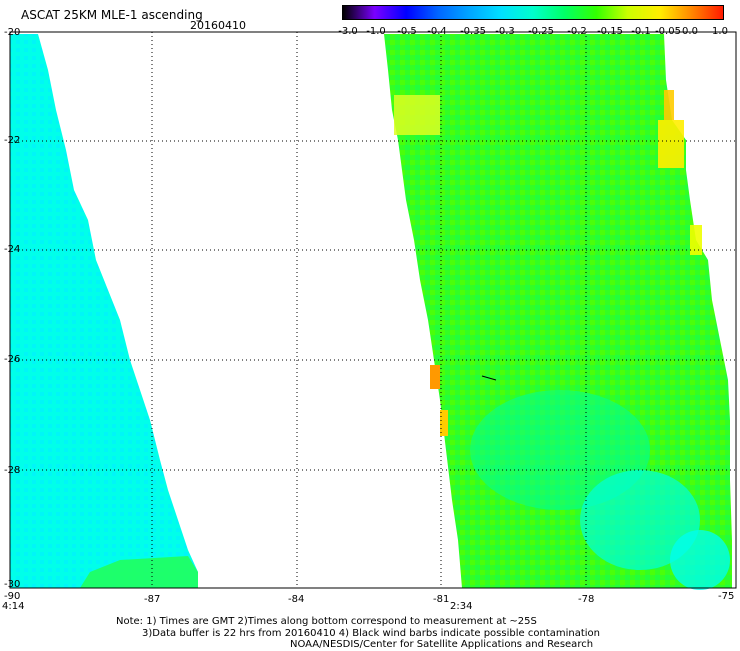  What do you see at coordinates (112, 15) in the screenshot?
I see `map-title: ASCAT 25KM MLE-1 ascending` at bounding box center [112, 15].